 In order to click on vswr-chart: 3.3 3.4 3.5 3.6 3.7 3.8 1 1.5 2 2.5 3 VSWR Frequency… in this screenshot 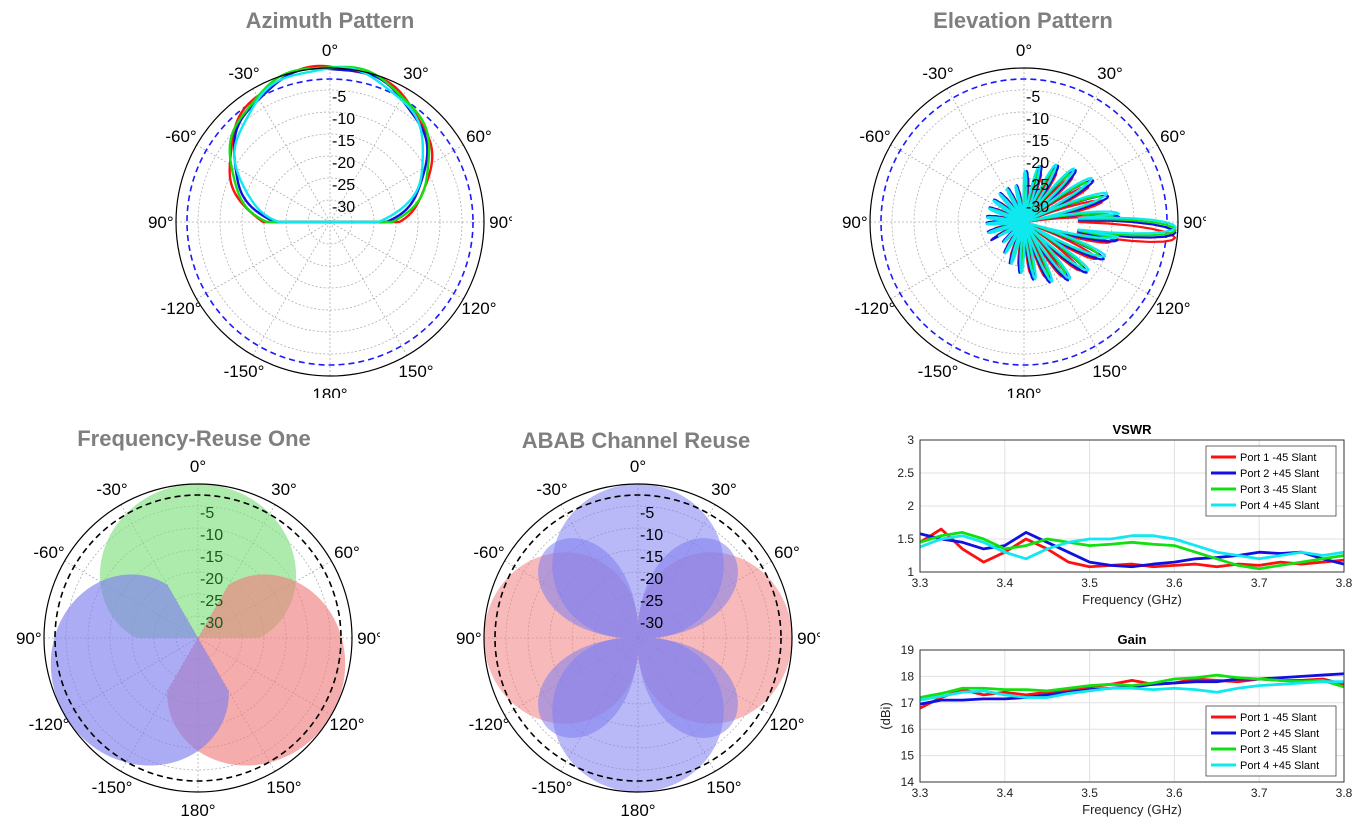, I will do `click(1125, 514)`.